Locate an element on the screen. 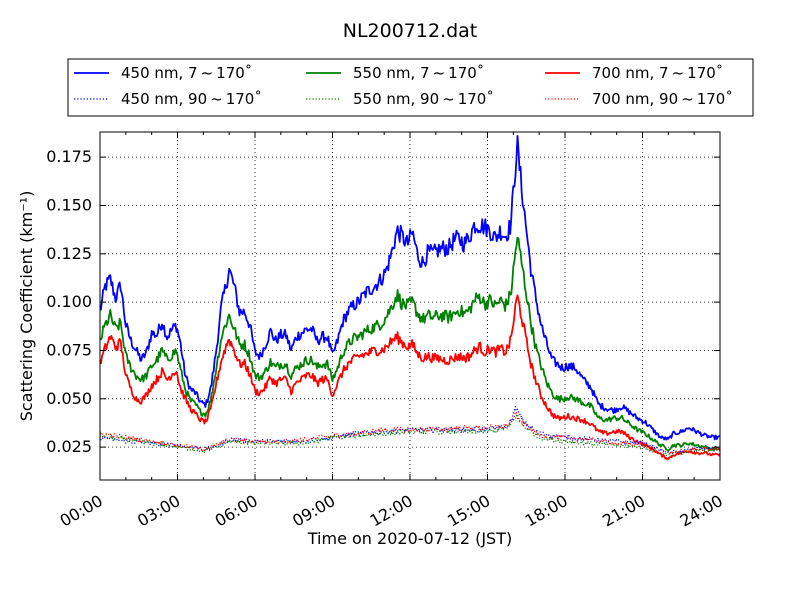 The image size is (800, 600). chart-title: NL200712.dat is located at coordinates (410, 31).